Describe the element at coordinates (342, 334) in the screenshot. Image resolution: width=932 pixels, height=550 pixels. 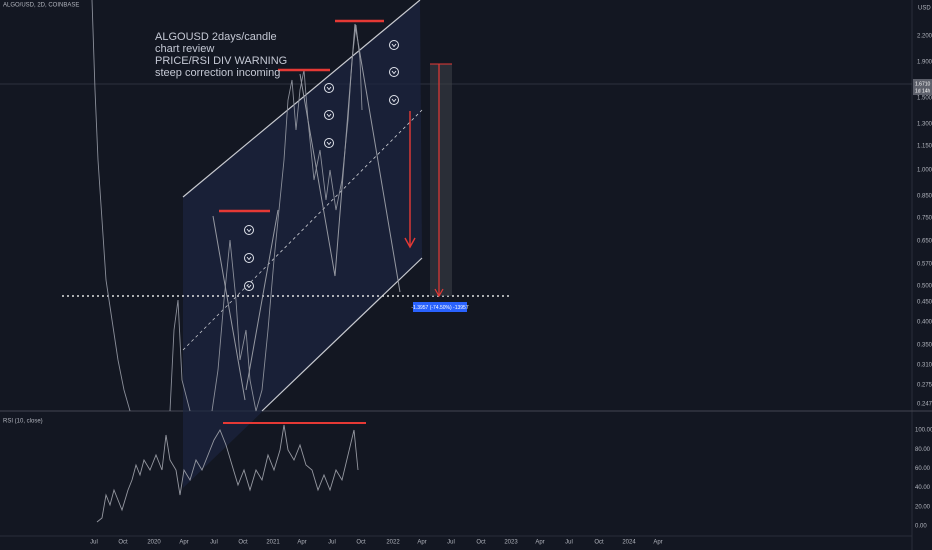
I see `channel-bottom` at that location.